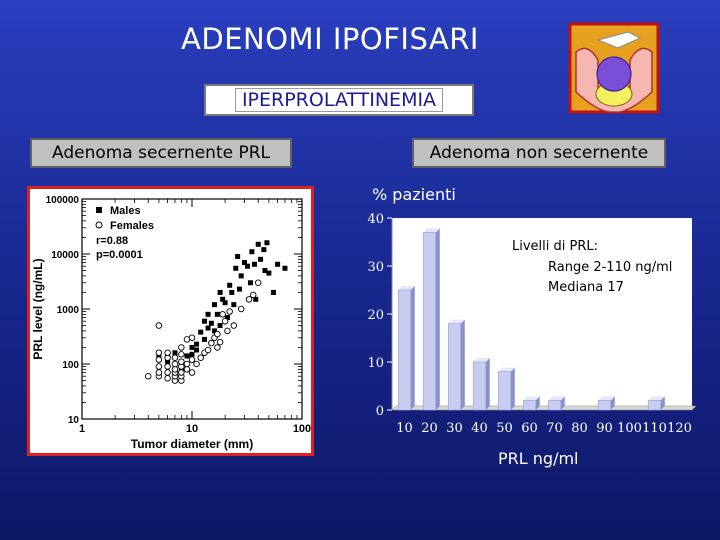  I want to click on slide-title: ADENOMI IPOFISARI, so click(330, 39).